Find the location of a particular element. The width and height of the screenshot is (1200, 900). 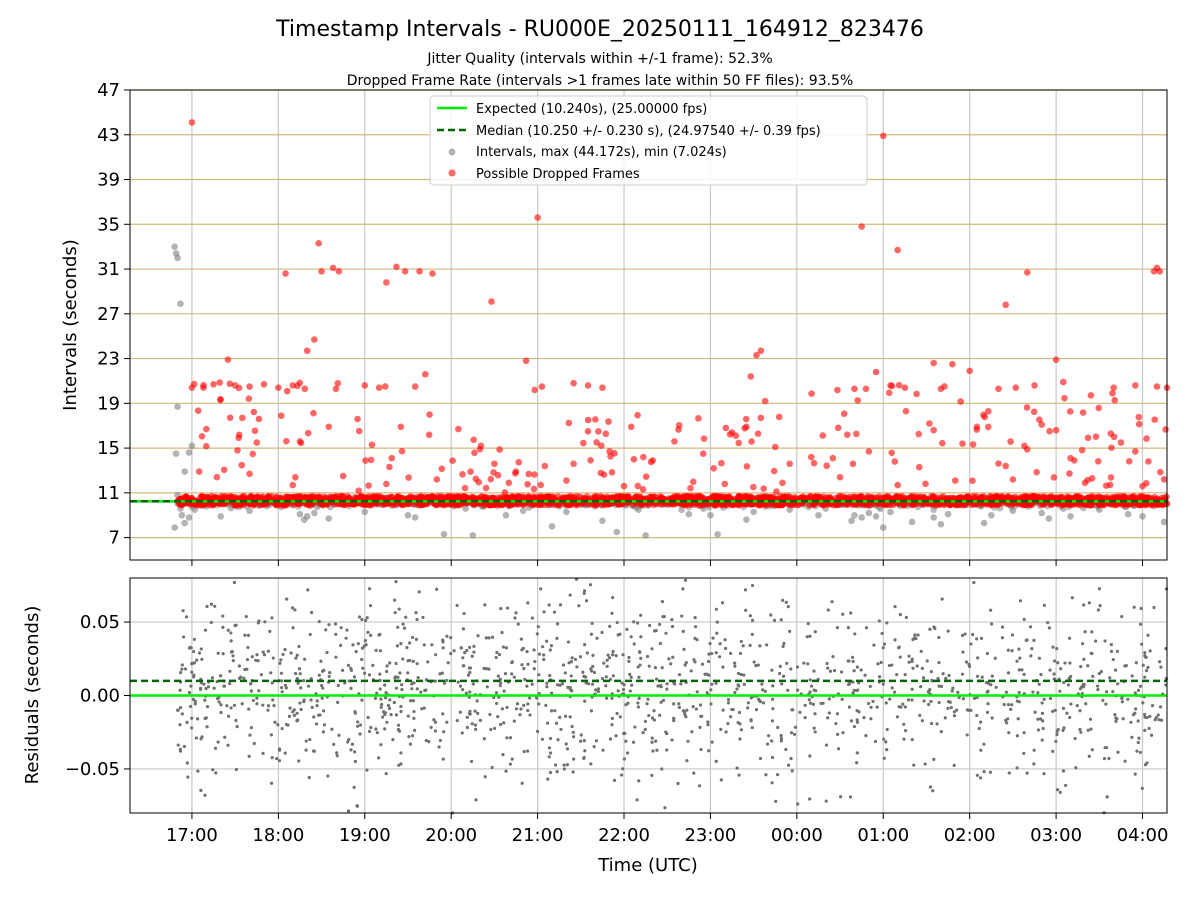

legend-dropped-swatch is located at coordinates (452, 173).